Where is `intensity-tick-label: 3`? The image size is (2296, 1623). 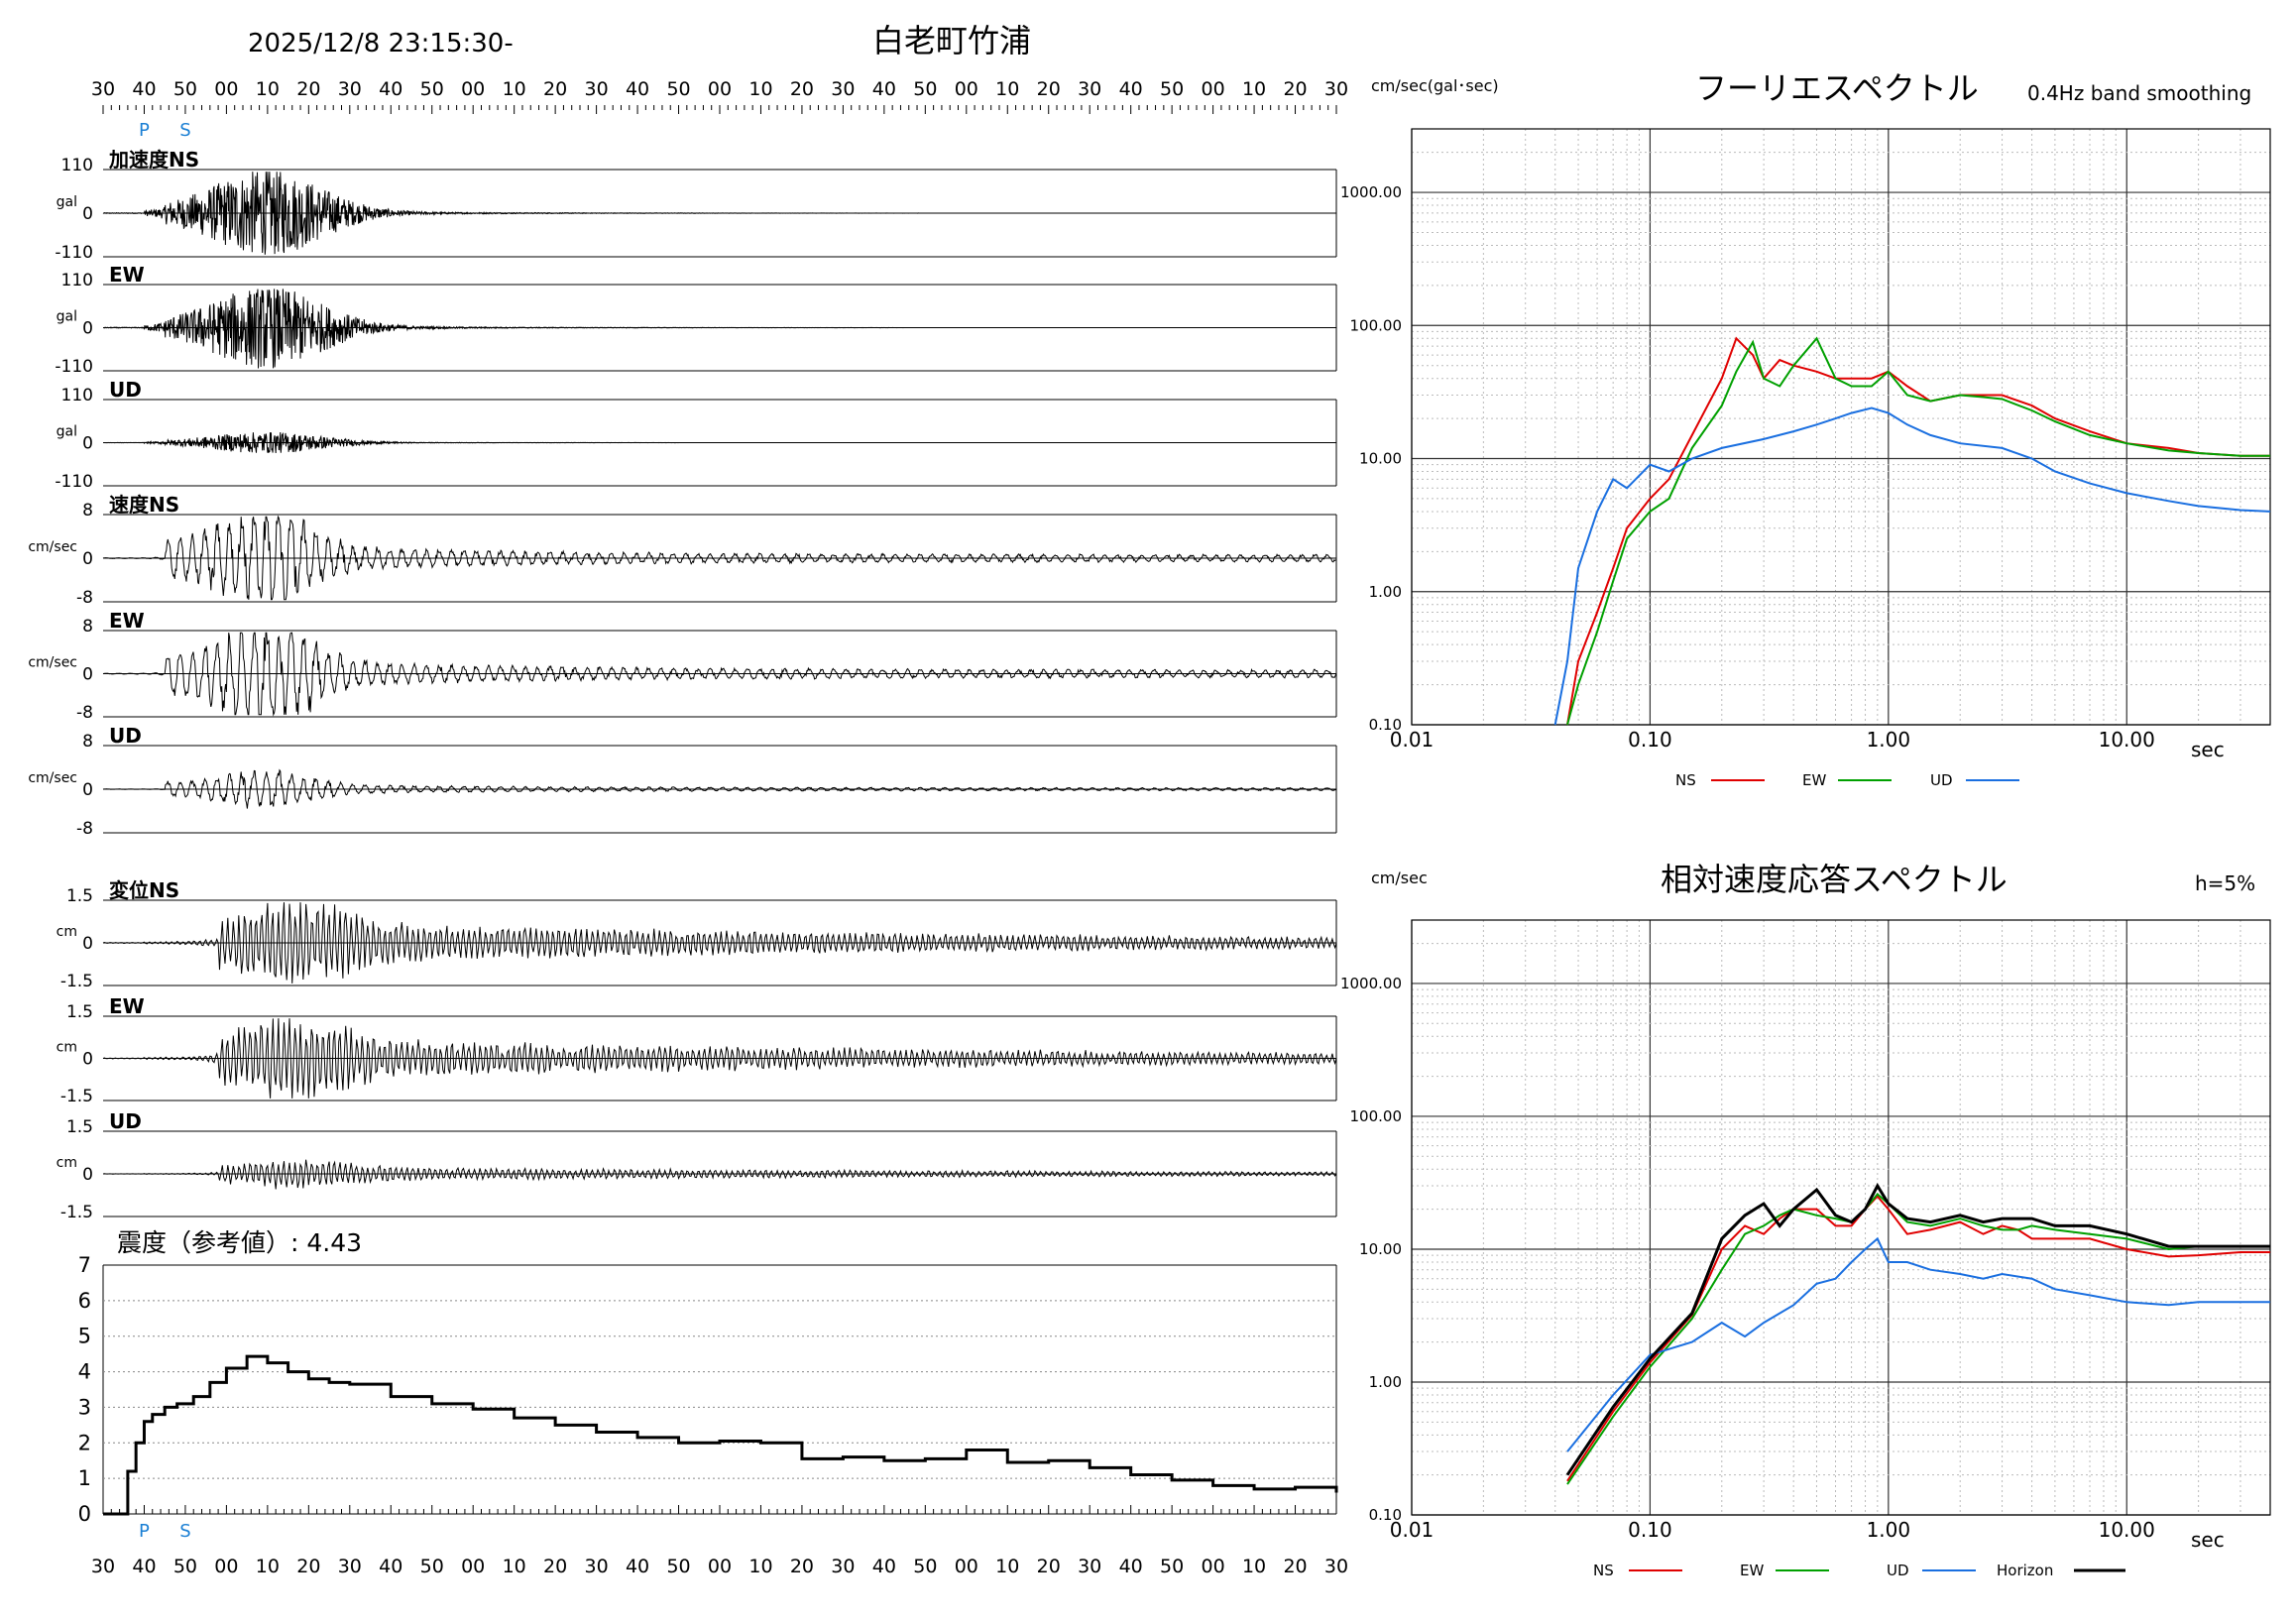 intensity-tick-label: 3 is located at coordinates (85, 1407).